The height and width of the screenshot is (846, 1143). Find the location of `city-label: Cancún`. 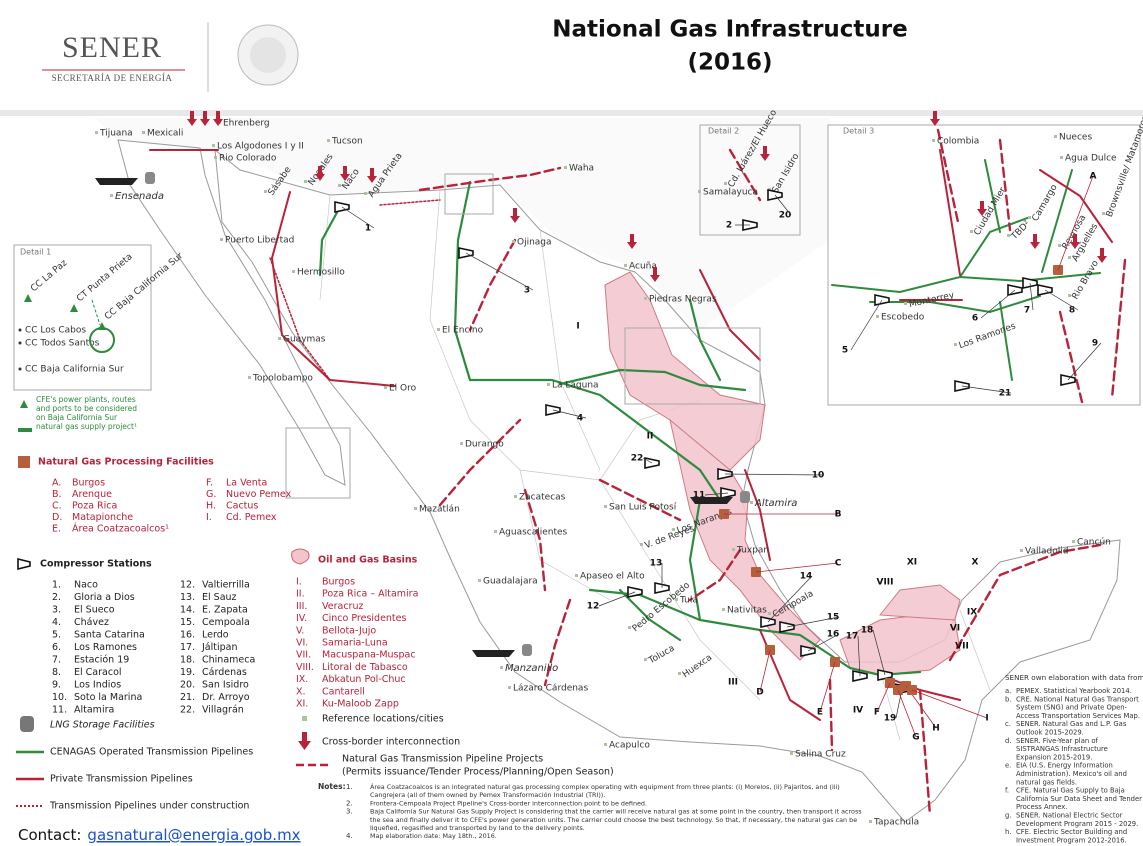

city-label: Cancún is located at coordinates (1094, 543).